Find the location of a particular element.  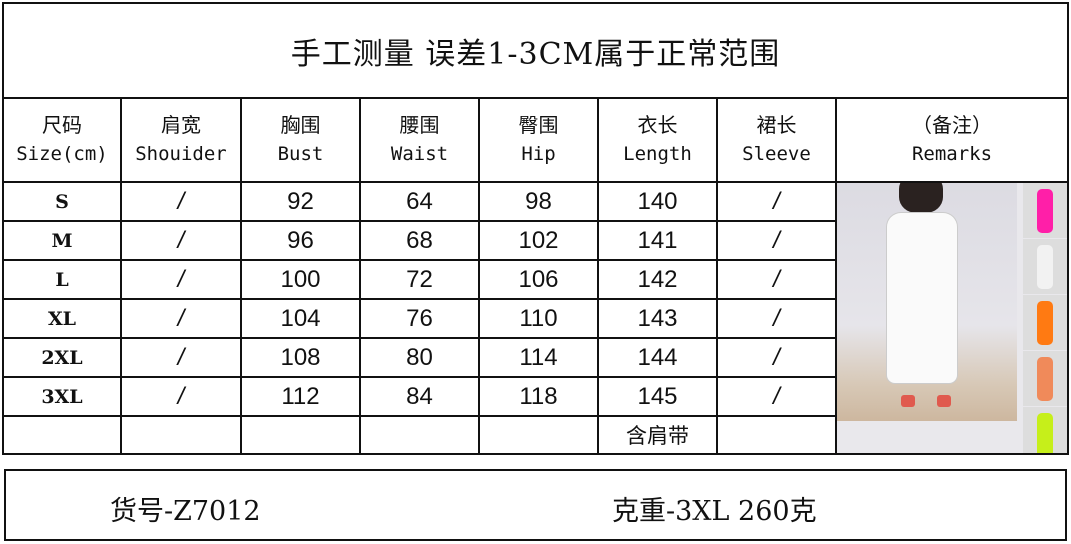

weight: 克重-3XL 260克 is located at coordinates (714, 511).